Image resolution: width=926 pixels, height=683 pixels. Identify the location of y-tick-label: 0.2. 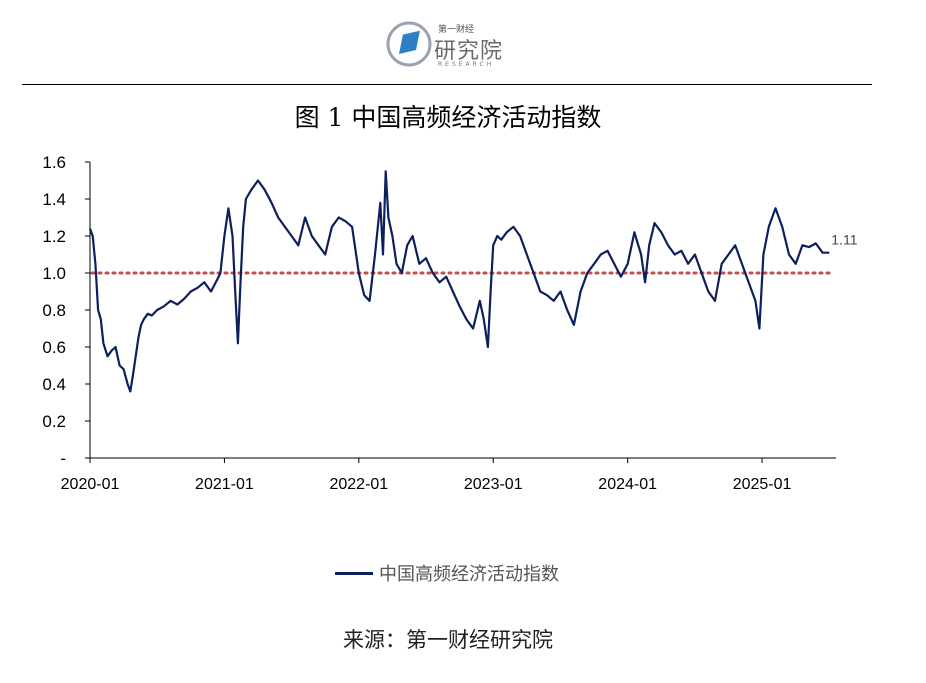
(54, 421).